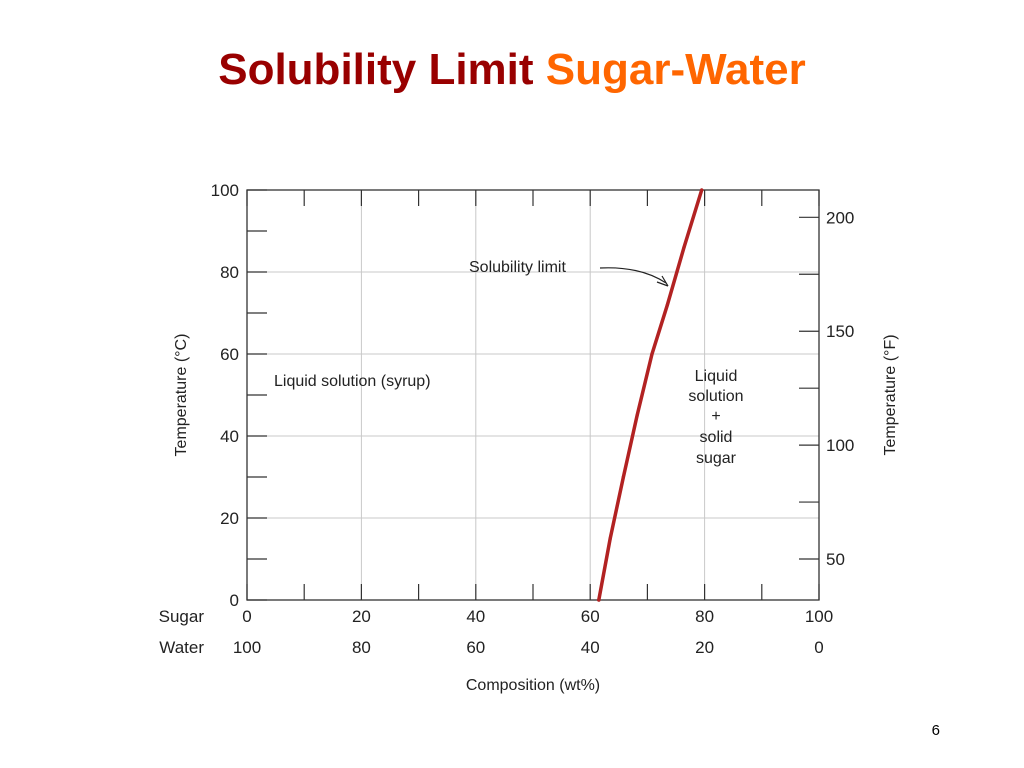 Image resolution: width=1024 pixels, height=768 pixels. Describe the element at coordinates (247, 647) in the screenshot. I see `x-tick-label-water: 100` at that location.